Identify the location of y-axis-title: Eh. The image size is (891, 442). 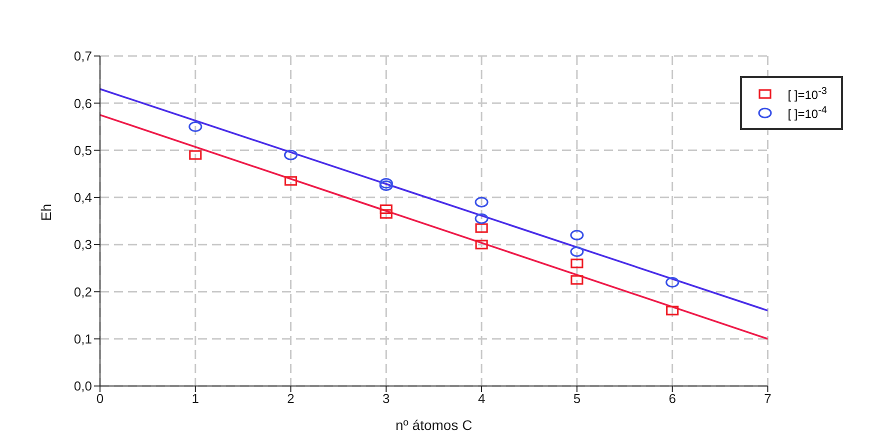
(46, 212).